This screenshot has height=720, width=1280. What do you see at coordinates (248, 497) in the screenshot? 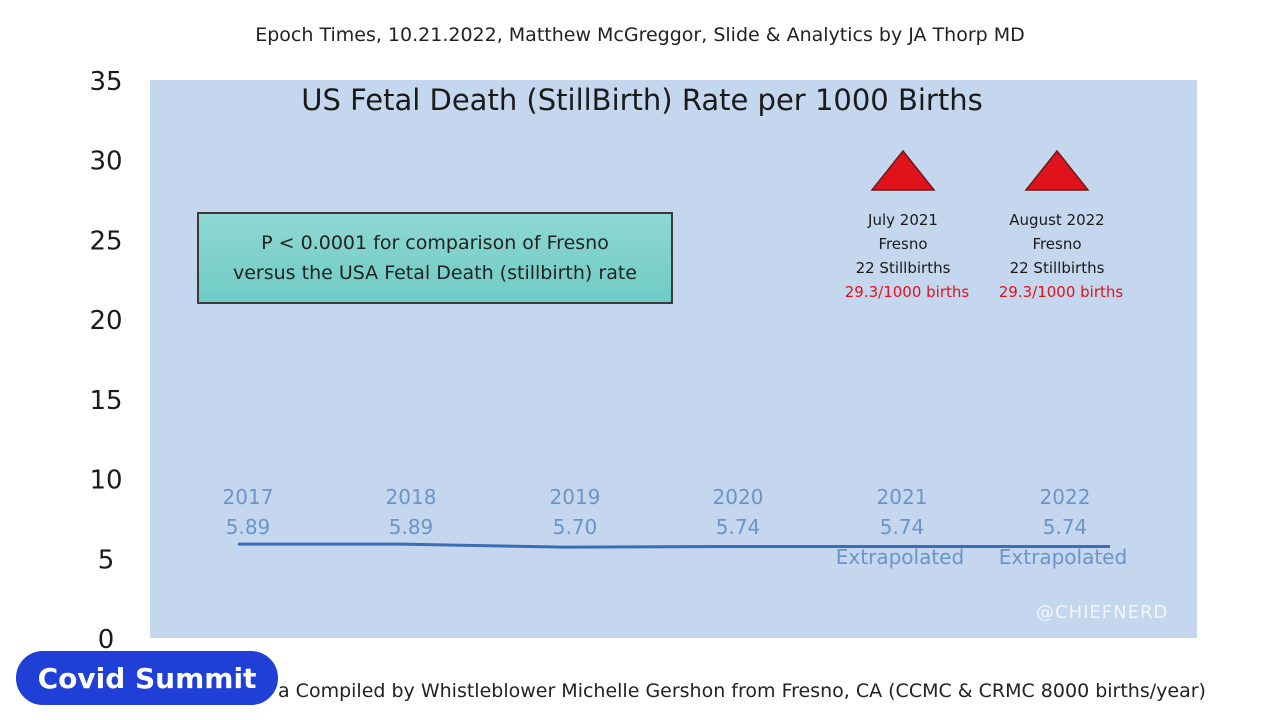
I see `x-category-label: 2017` at bounding box center [248, 497].